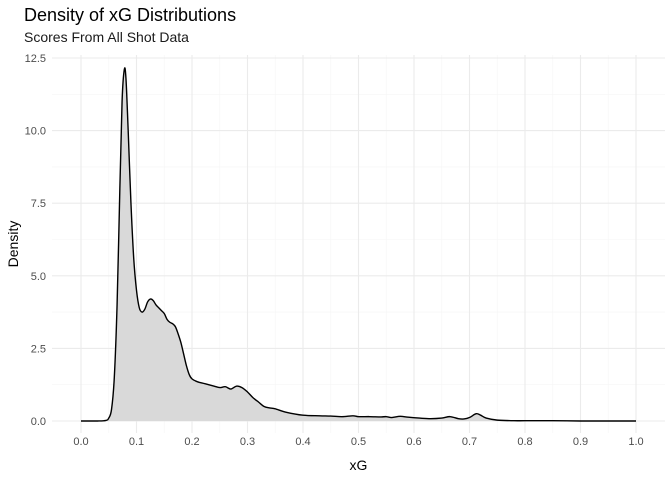 Image resolution: width=672 pixels, height=480 pixels. Describe the element at coordinates (80, 442) in the screenshot. I see `x-tick-label: 0.0` at that location.